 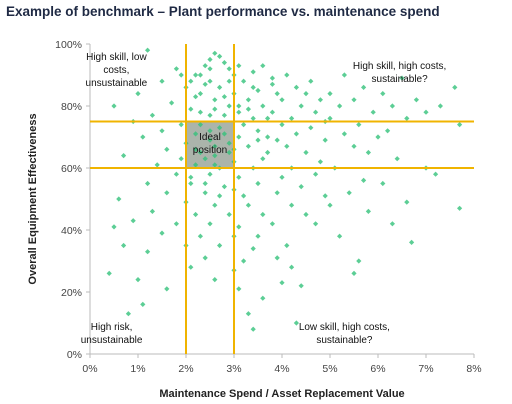 I want to click on quadrant-label-bottom-left: unsustainable, so click(x=112, y=340).